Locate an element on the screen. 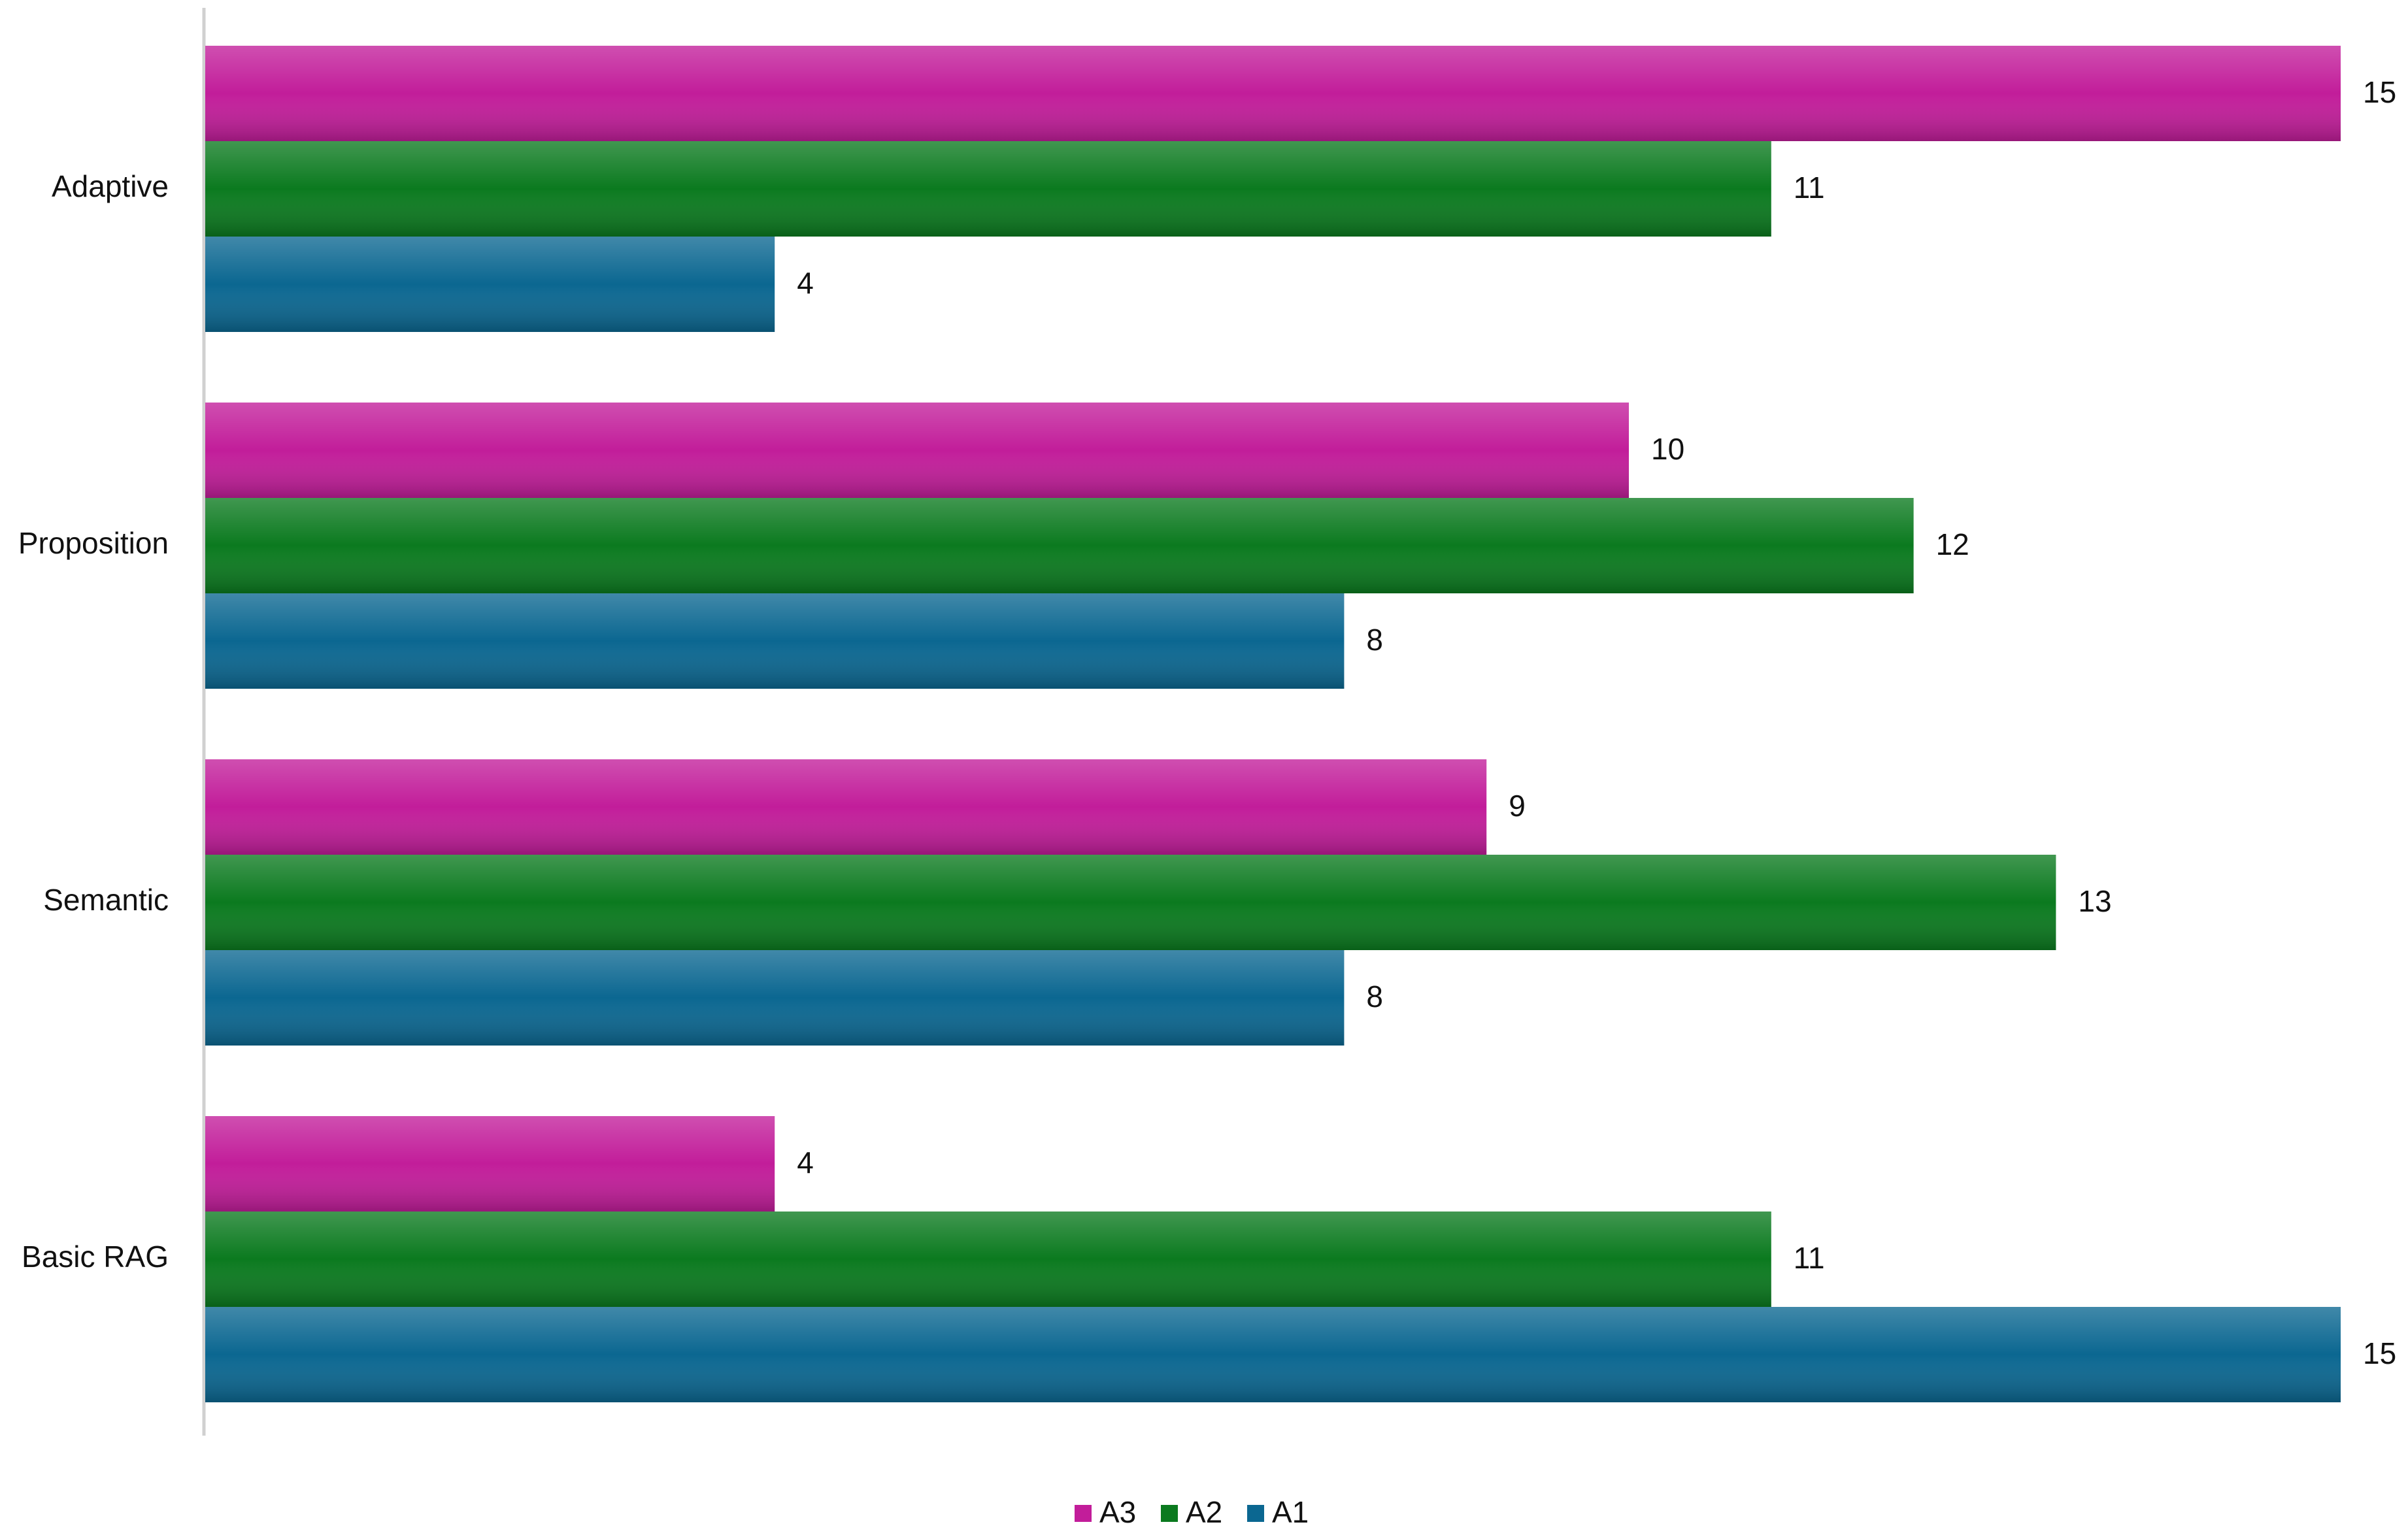  legend-label: A1 is located at coordinates (1290, 1512).